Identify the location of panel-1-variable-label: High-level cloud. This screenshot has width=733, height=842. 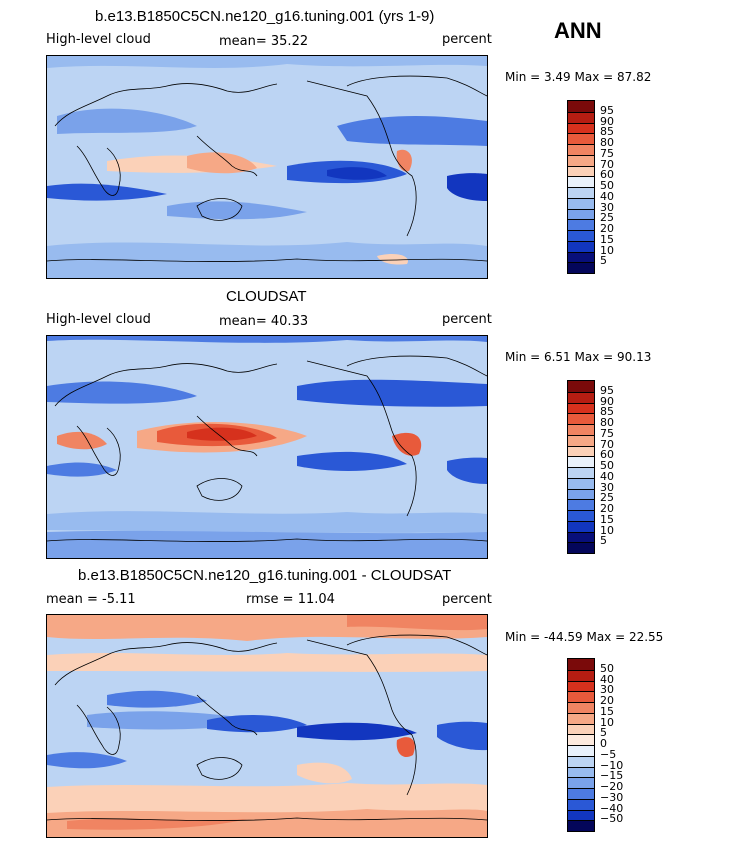
(98, 39).